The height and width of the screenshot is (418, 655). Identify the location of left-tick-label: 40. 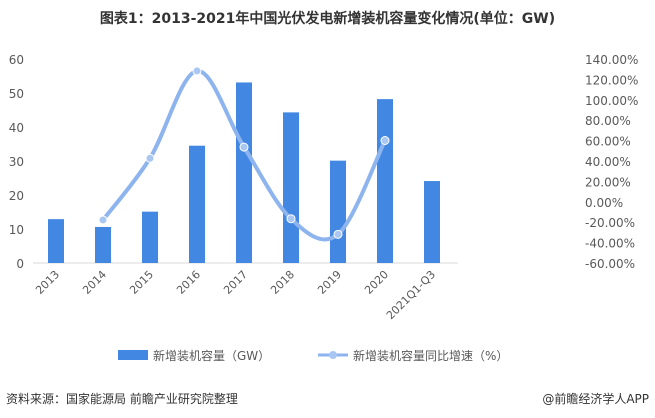
(16, 128).